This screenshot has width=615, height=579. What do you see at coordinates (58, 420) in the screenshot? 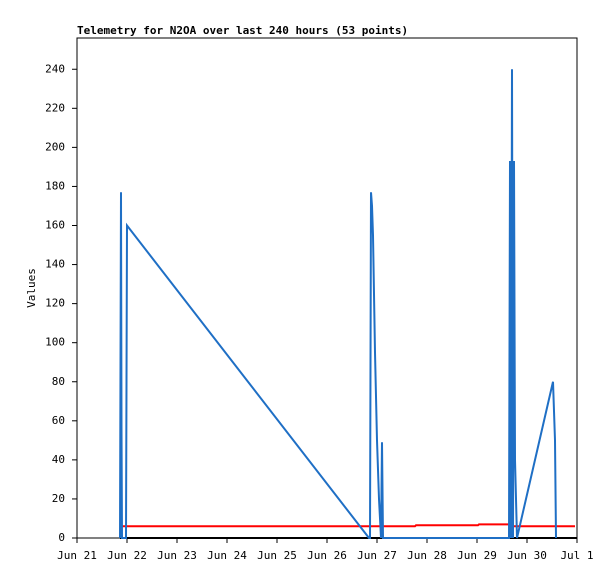
I see `y-tick-label: 60` at bounding box center [58, 420].